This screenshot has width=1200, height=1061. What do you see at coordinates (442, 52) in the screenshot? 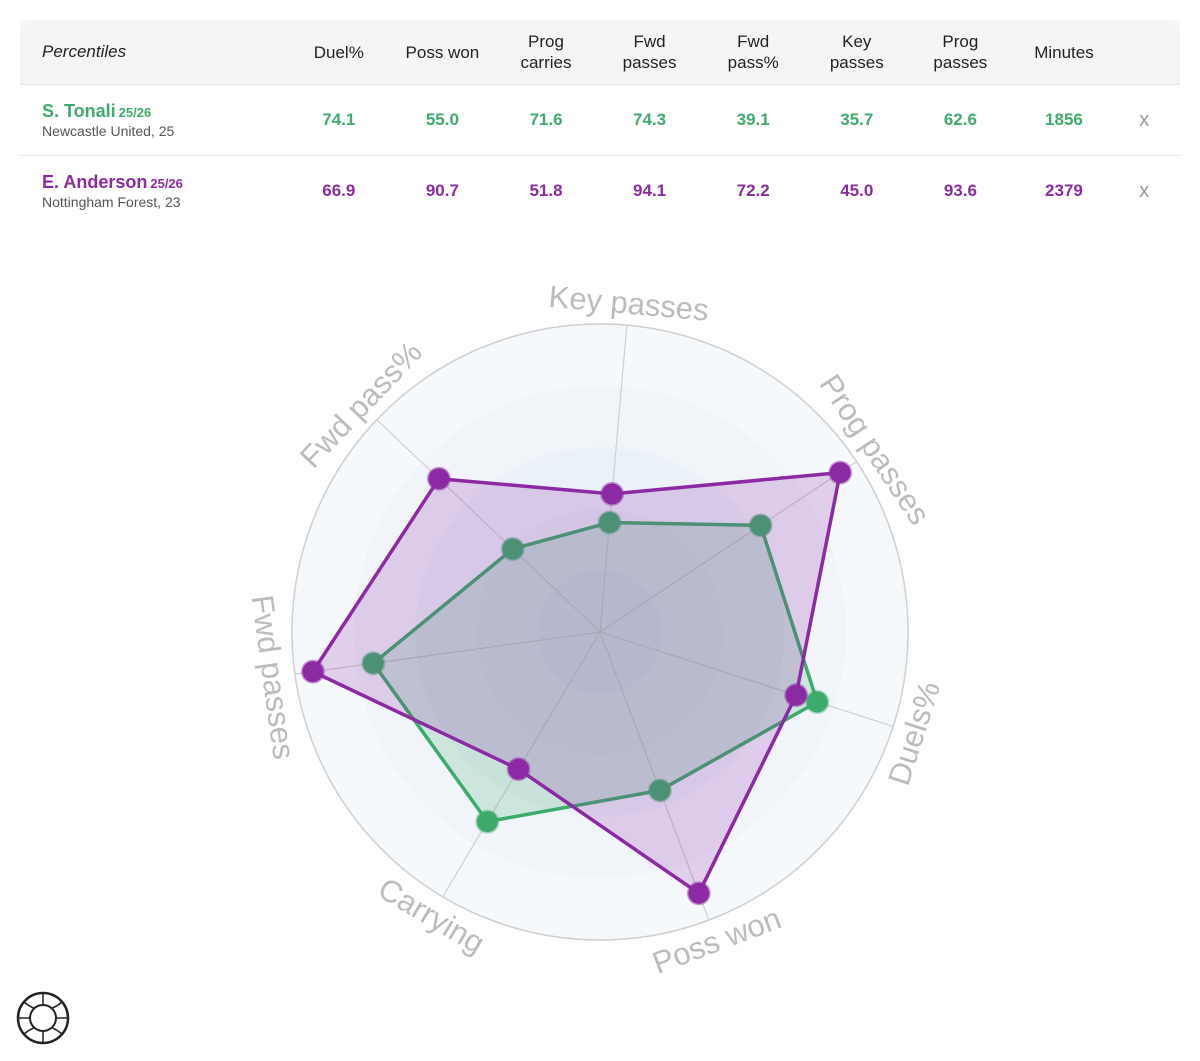
I see `column-header-poss-won: Poss won` at bounding box center [442, 52].